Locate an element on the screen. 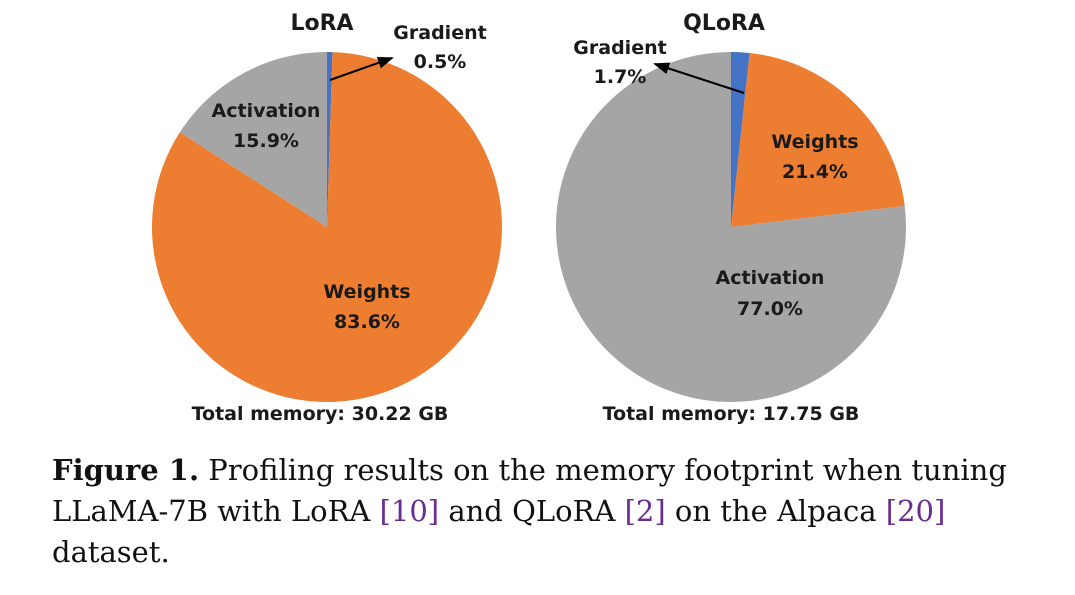 This screenshot has width=1075, height=595. qlora-gradient-value: 1.7% is located at coordinates (620, 77).